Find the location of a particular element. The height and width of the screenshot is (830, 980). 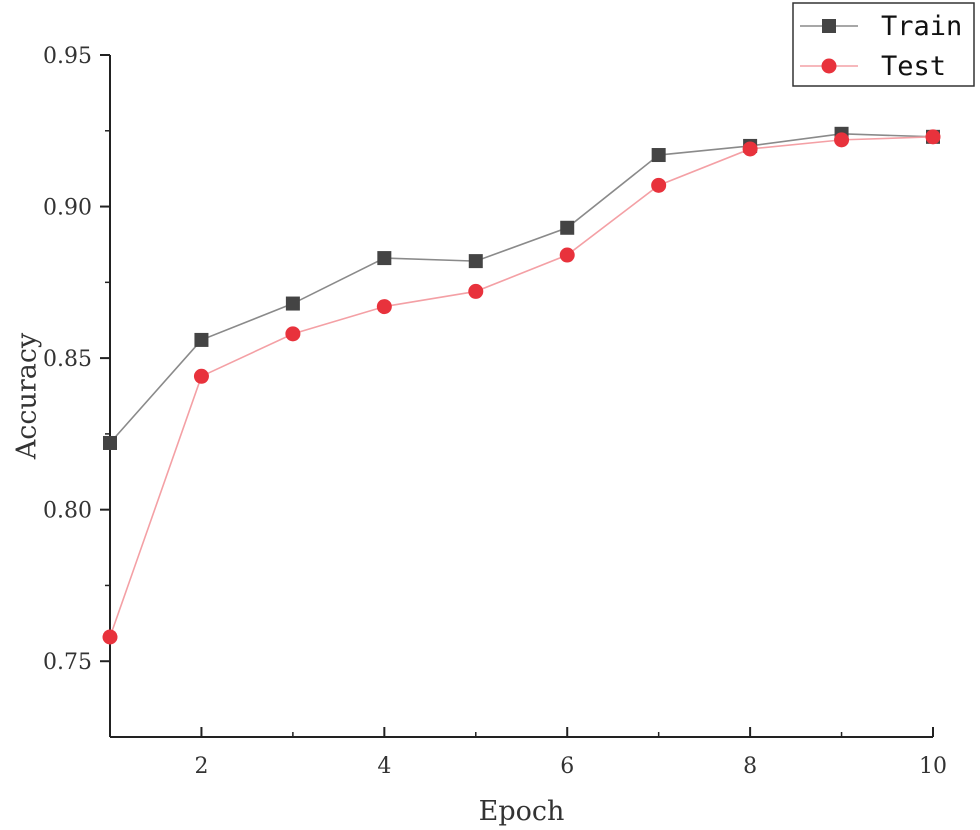

x-axis-ticks: 2 4 6 8 10 is located at coordinates (570, 753).